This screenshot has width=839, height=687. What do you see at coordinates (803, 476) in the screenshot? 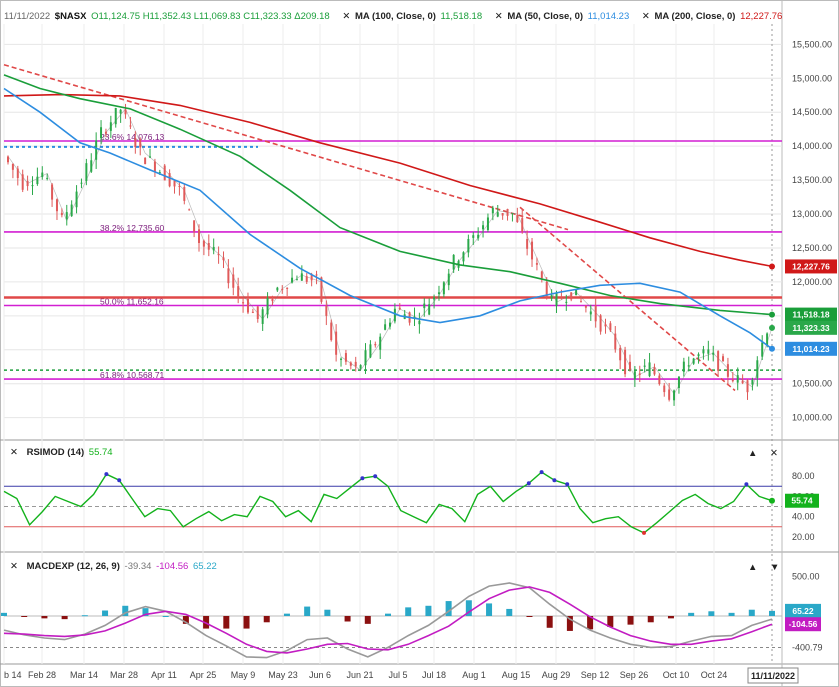
I see `rsi-tick-label: 80.00` at bounding box center [803, 476].